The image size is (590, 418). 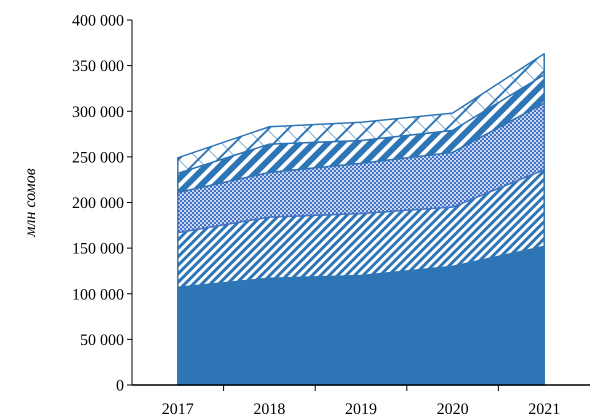 I want to click on y-axis-title: млн сомов, so click(x=30, y=203).